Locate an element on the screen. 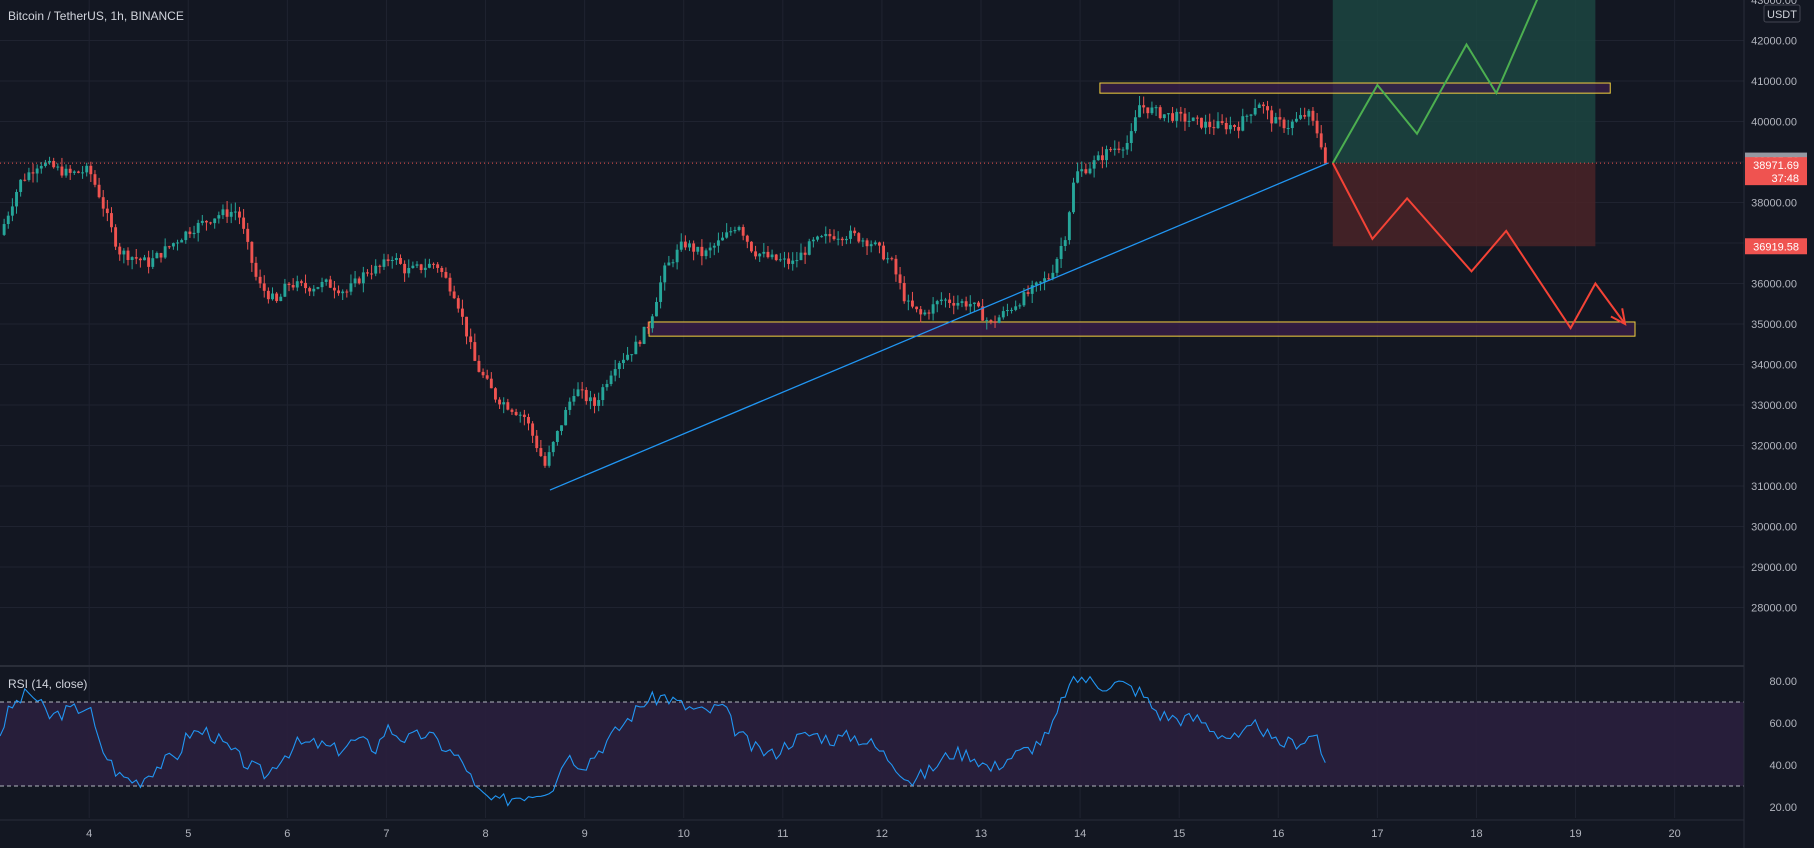 The height and width of the screenshot is (848, 1814). projection-paths is located at coordinates (1479, 165).